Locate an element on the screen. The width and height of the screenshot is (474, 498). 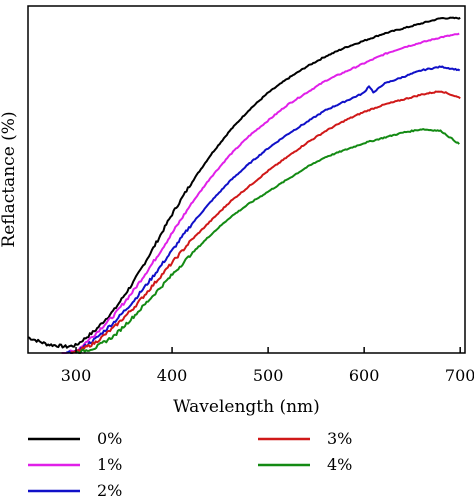
legend: 0% 1% 2% 3% 4% is located at coordinates (190, 463).